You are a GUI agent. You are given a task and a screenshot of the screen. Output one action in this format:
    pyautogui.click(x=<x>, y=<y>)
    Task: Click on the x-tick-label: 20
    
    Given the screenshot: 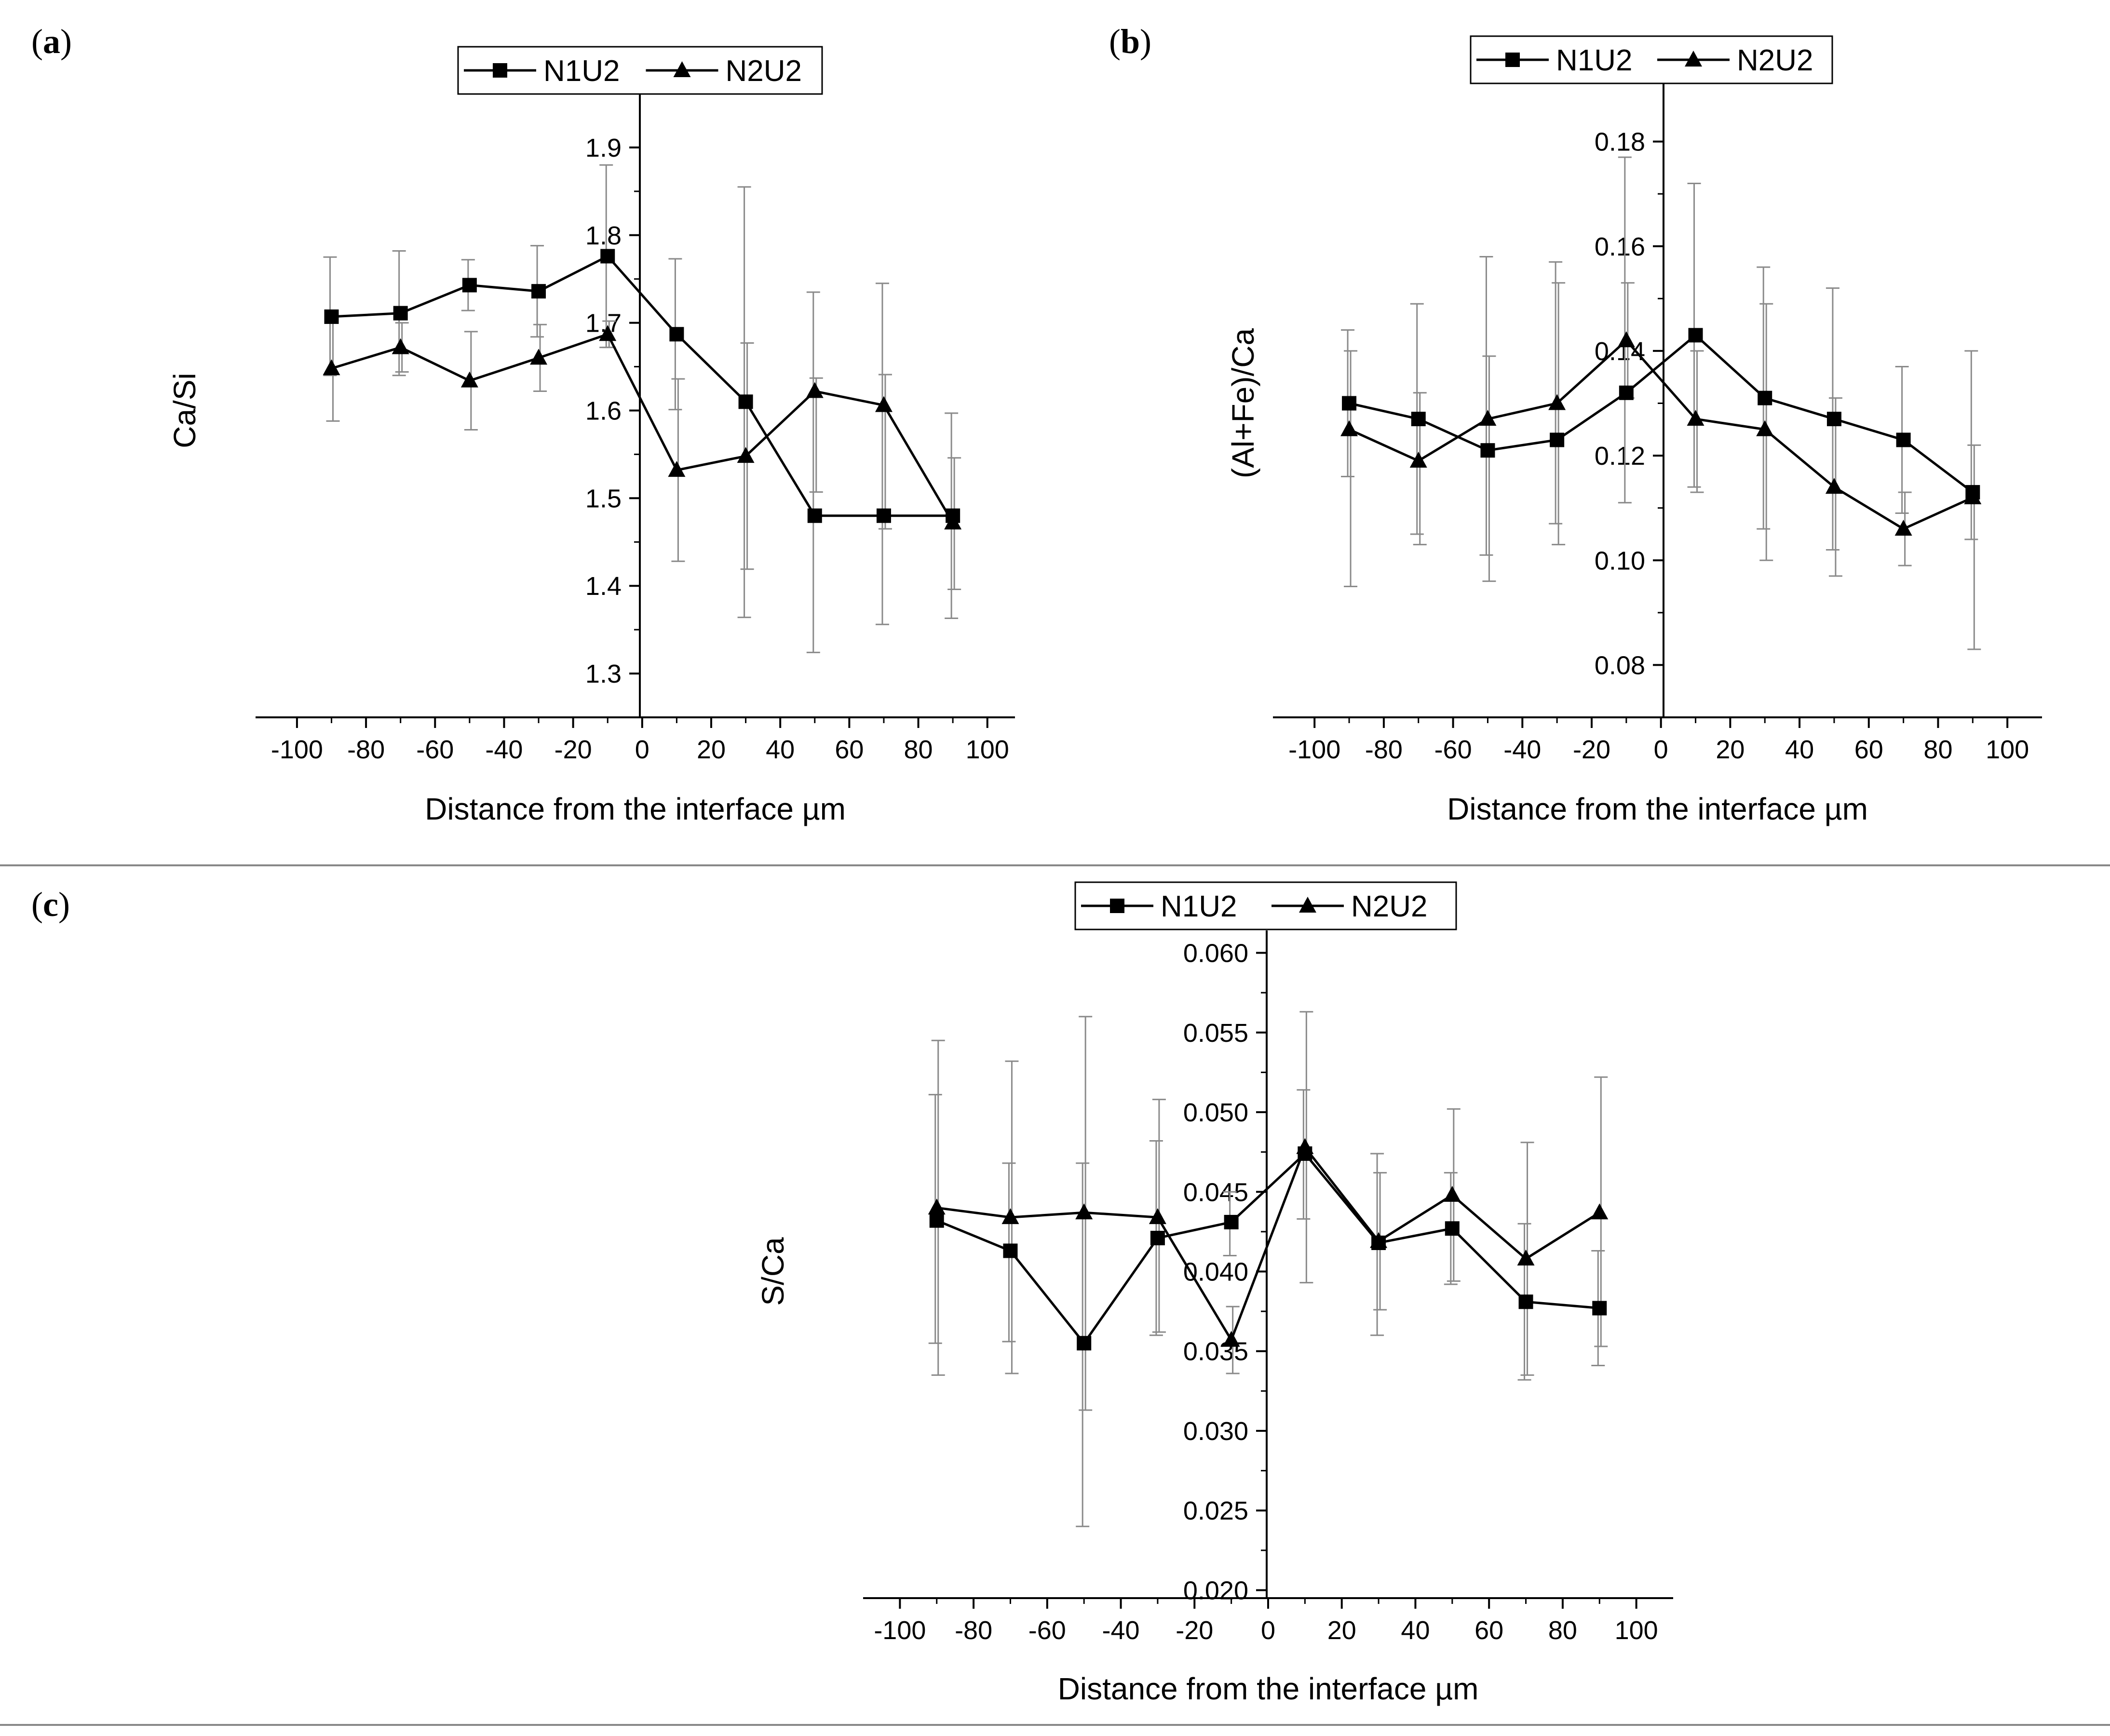 What is the action you would take?
    pyautogui.click(x=1731, y=750)
    